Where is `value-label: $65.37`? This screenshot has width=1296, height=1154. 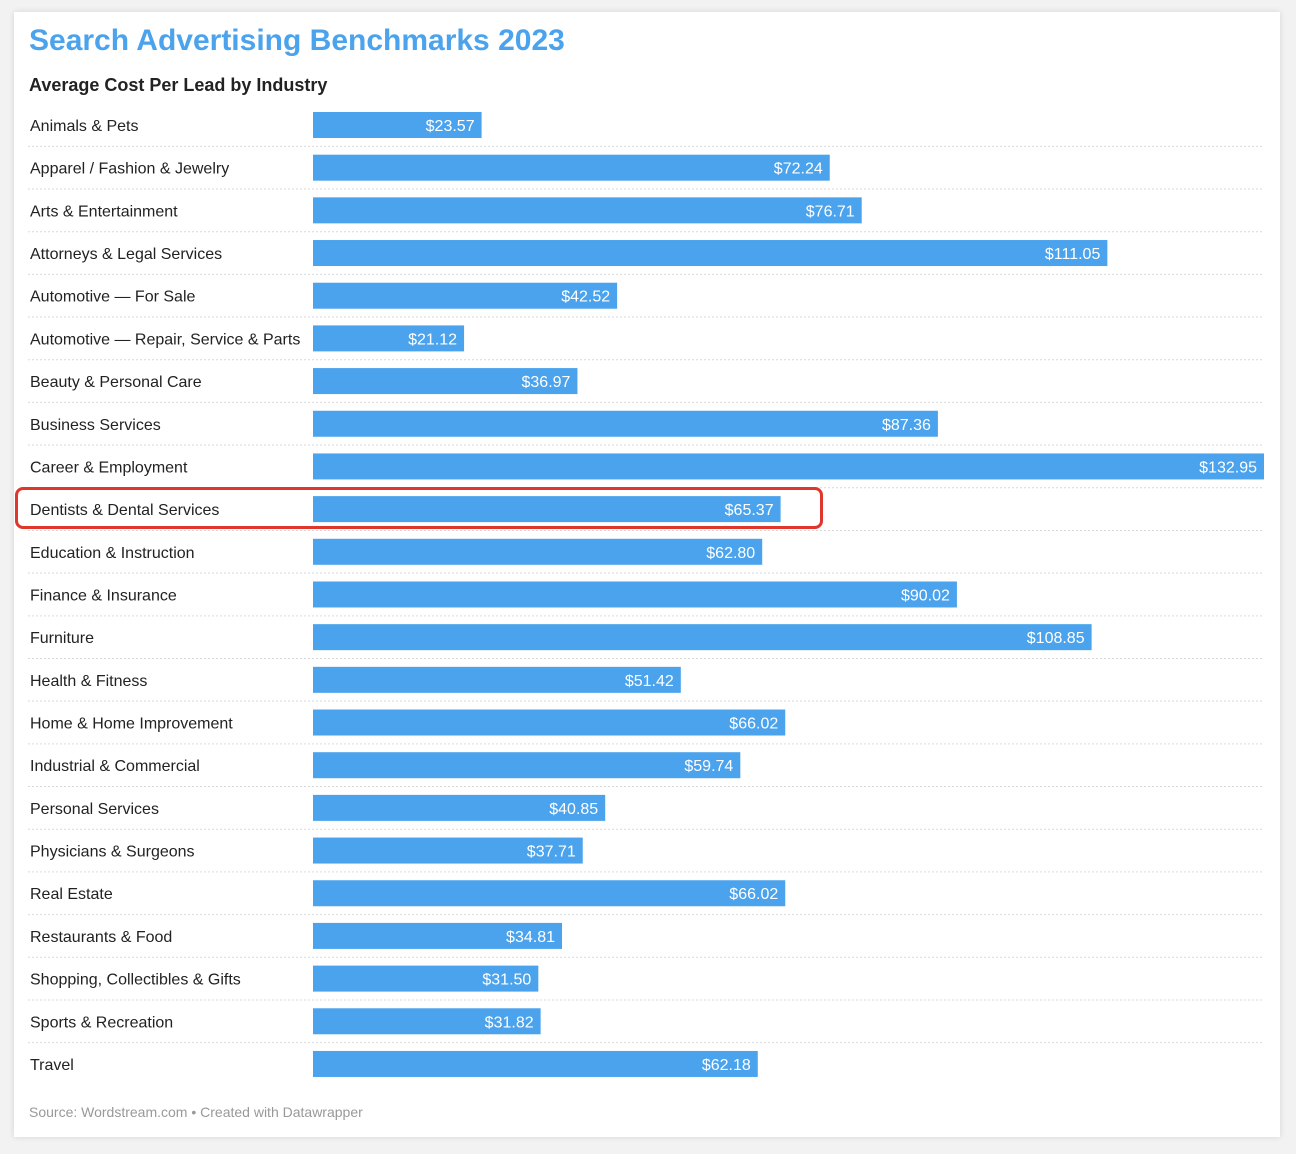 value-label: $65.37 is located at coordinates (749, 510).